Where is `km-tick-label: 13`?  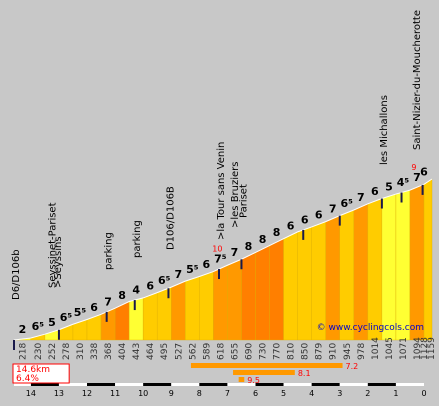 km-tick-label: 13 is located at coordinates (59, 393).